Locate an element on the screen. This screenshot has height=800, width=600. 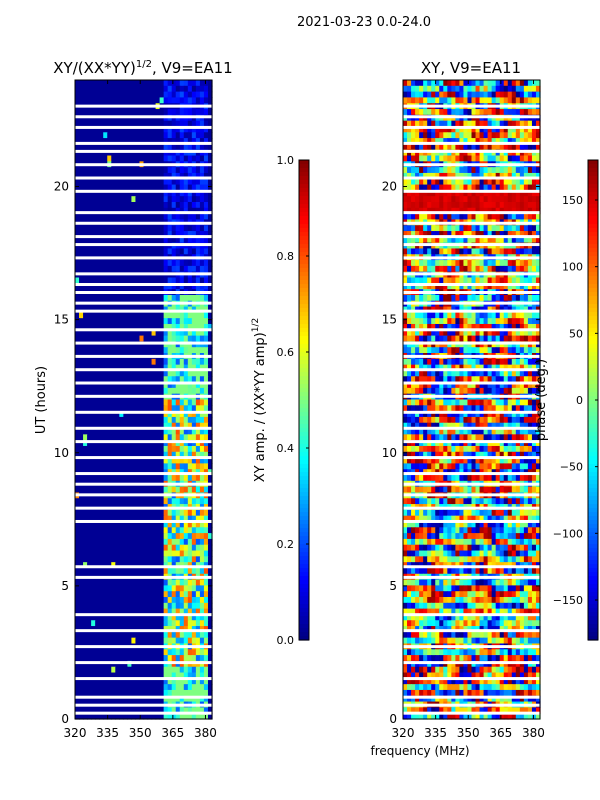
amplitude-colorbar-label-sup: 1/2 is located at coordinates (256, 325).